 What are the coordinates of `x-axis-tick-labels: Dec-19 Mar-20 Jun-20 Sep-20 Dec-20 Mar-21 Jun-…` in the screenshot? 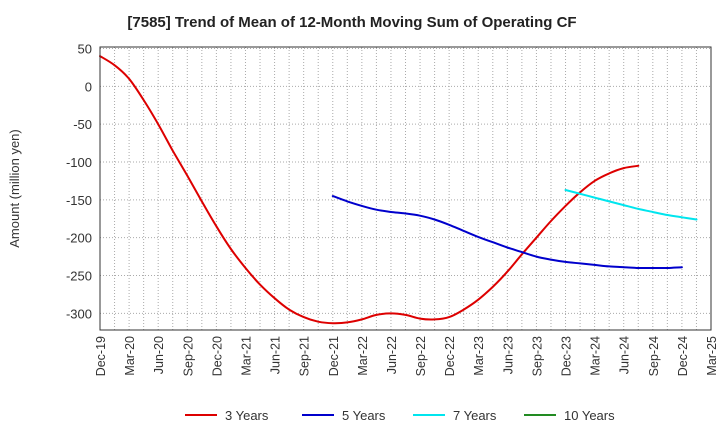 It's located at (406, 356).